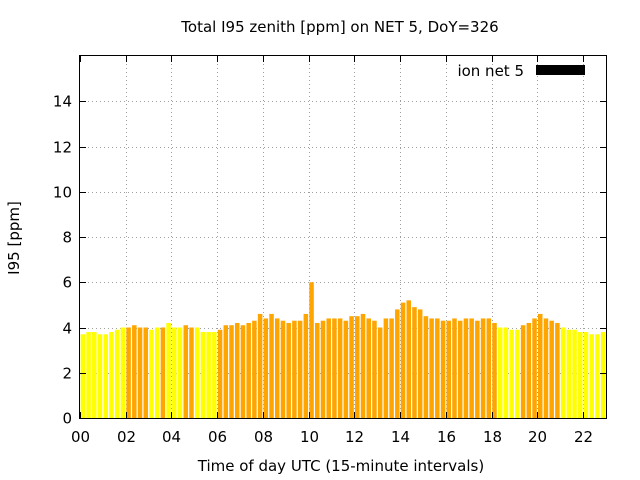 This screenshot has width=640, height=480. What do you see at coordinates (14, 238) in the screenshot?
I see `y-axis-label: I95 [ppm]` at bounding box center [14, 238].